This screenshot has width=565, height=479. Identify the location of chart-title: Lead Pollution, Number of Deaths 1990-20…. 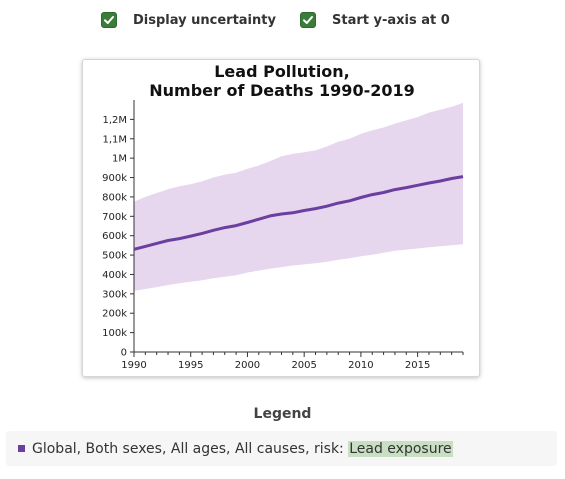
(282, 81).